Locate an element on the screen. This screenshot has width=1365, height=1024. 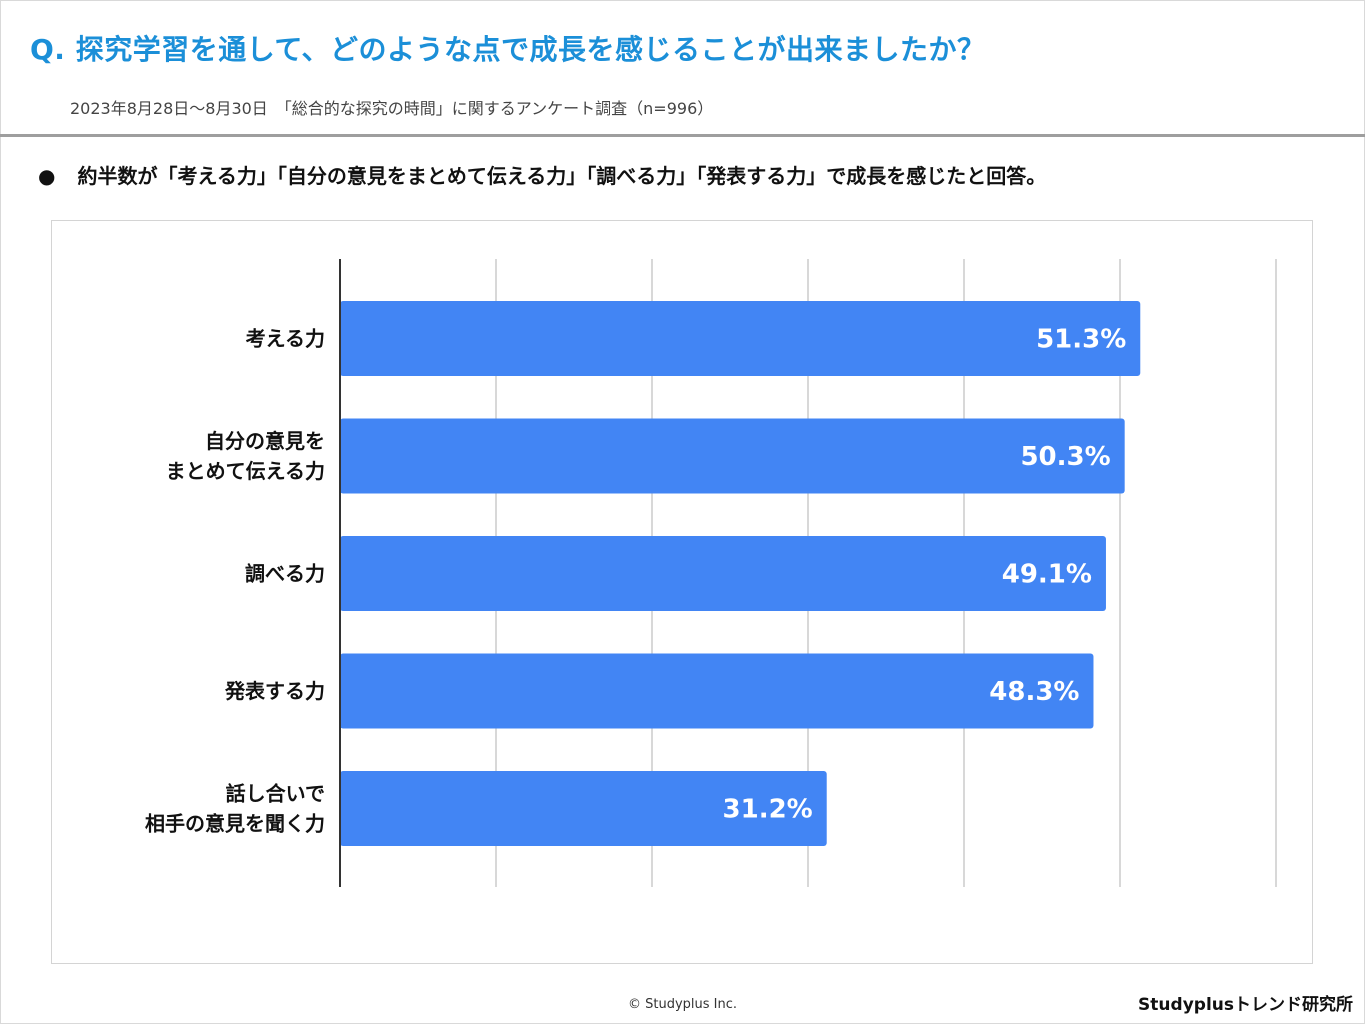
bar-value-label: 48.3% is located at coordinates (1034, 692).